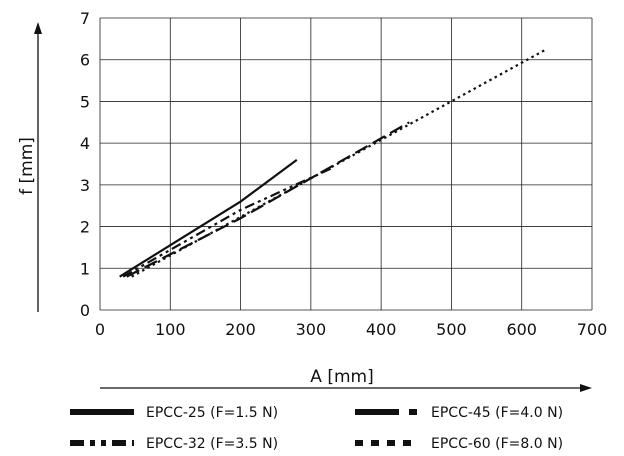  I want to click on x-tick-label: 200, so click(240, 329).